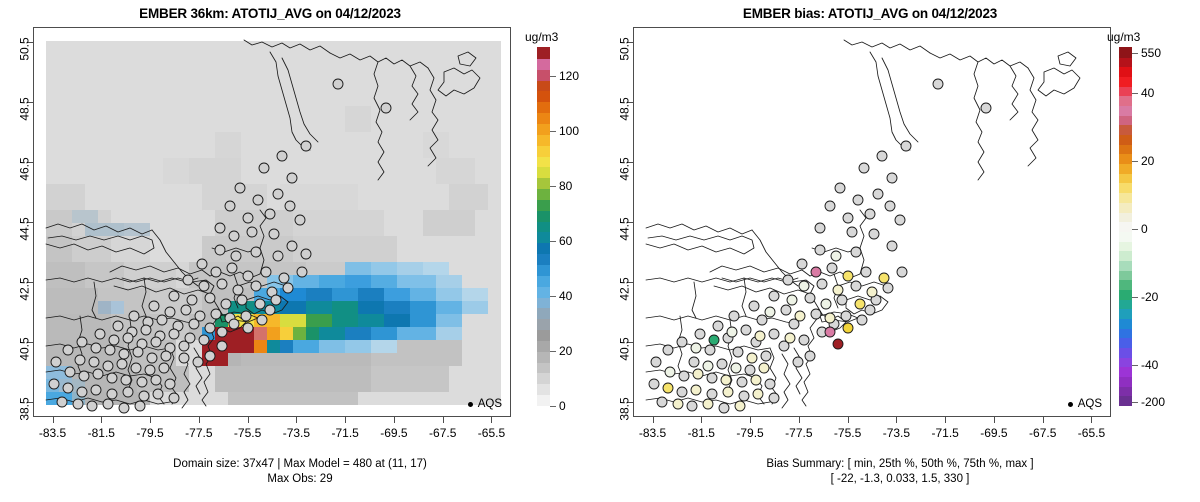 This screenshot has height=502, width=1200. Describe the element at coordinates (489, 404) in the screenshot. I see `left-aqs-legend-label: AQS` at that location.